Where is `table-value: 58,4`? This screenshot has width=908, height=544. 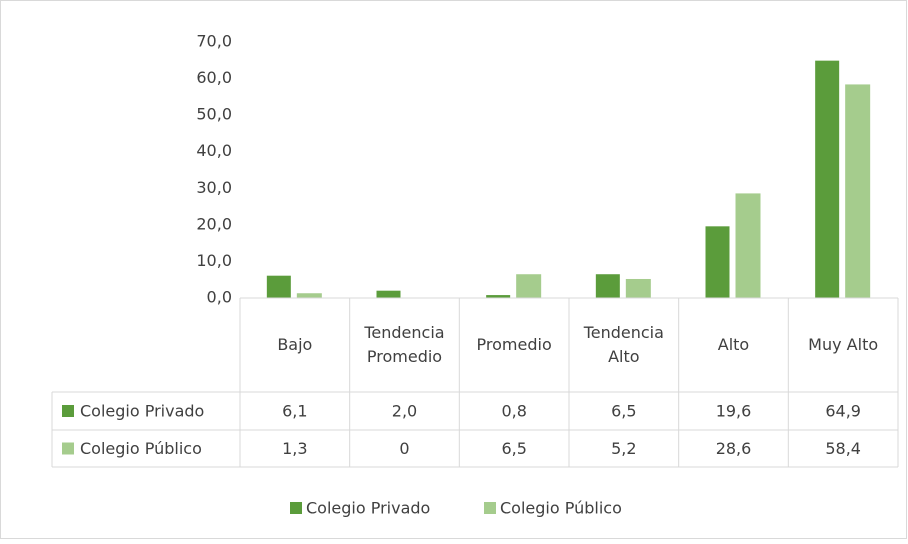 table-value: 58,4 is located at coordinates (843, 448).